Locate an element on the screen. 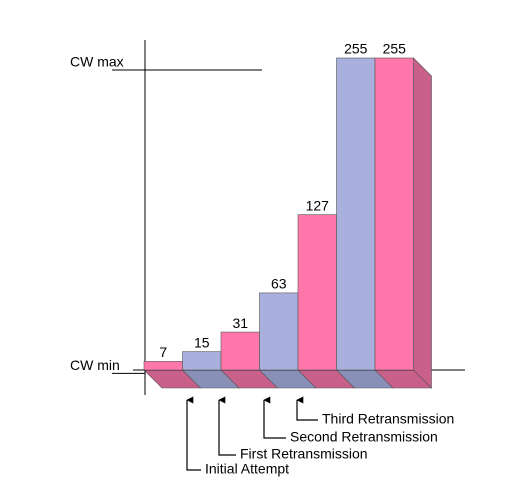 The image size is (514, 504). value-label: 7 is located at coordinates (163, 352).